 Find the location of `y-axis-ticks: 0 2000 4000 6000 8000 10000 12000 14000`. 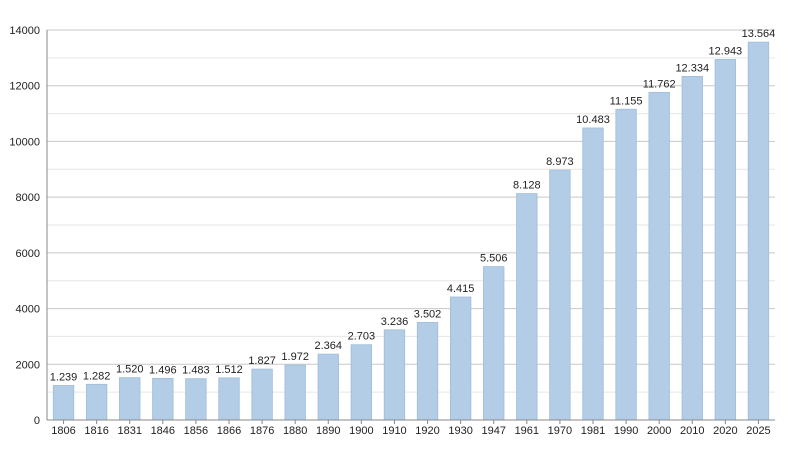

y-axis-ticks: 0 2000 4000 6000 8000 10000 12000 14000 is located at coordinates (24, 226).